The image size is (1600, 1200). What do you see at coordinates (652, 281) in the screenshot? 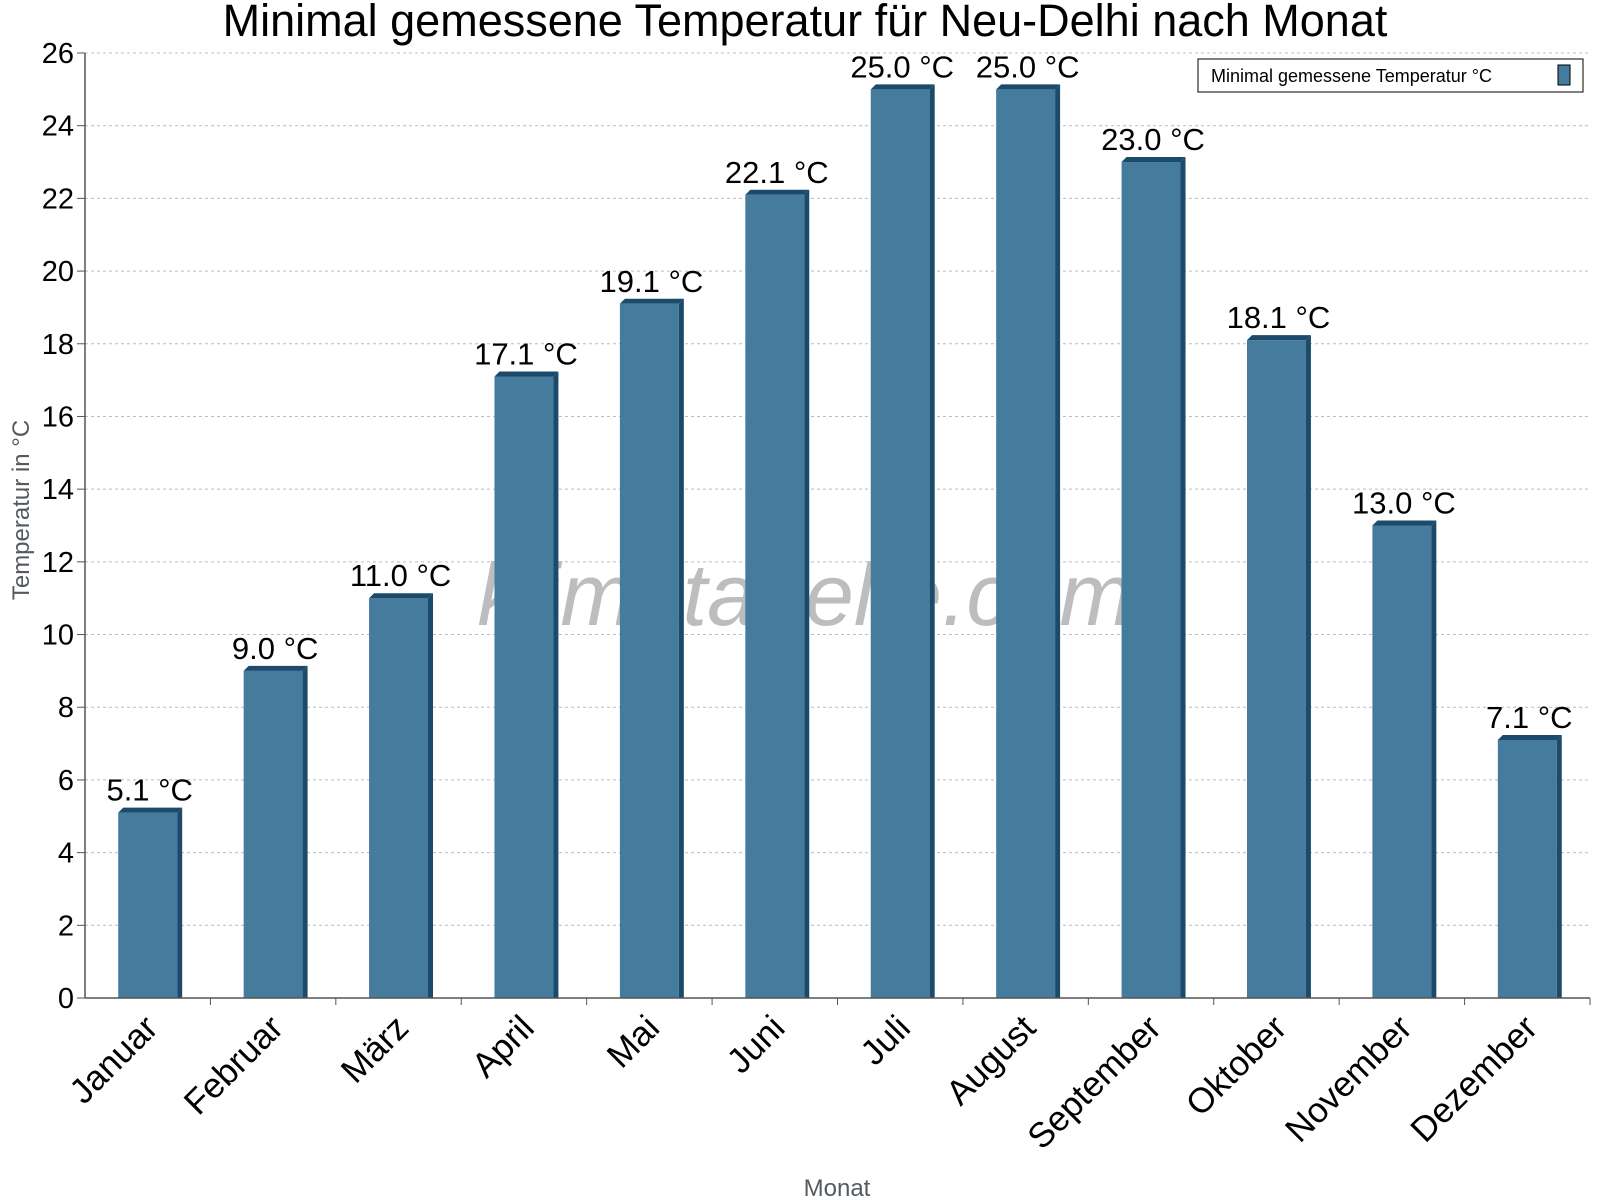
I see `value-label: 19.1 °C` at bounding box center [652, 281].